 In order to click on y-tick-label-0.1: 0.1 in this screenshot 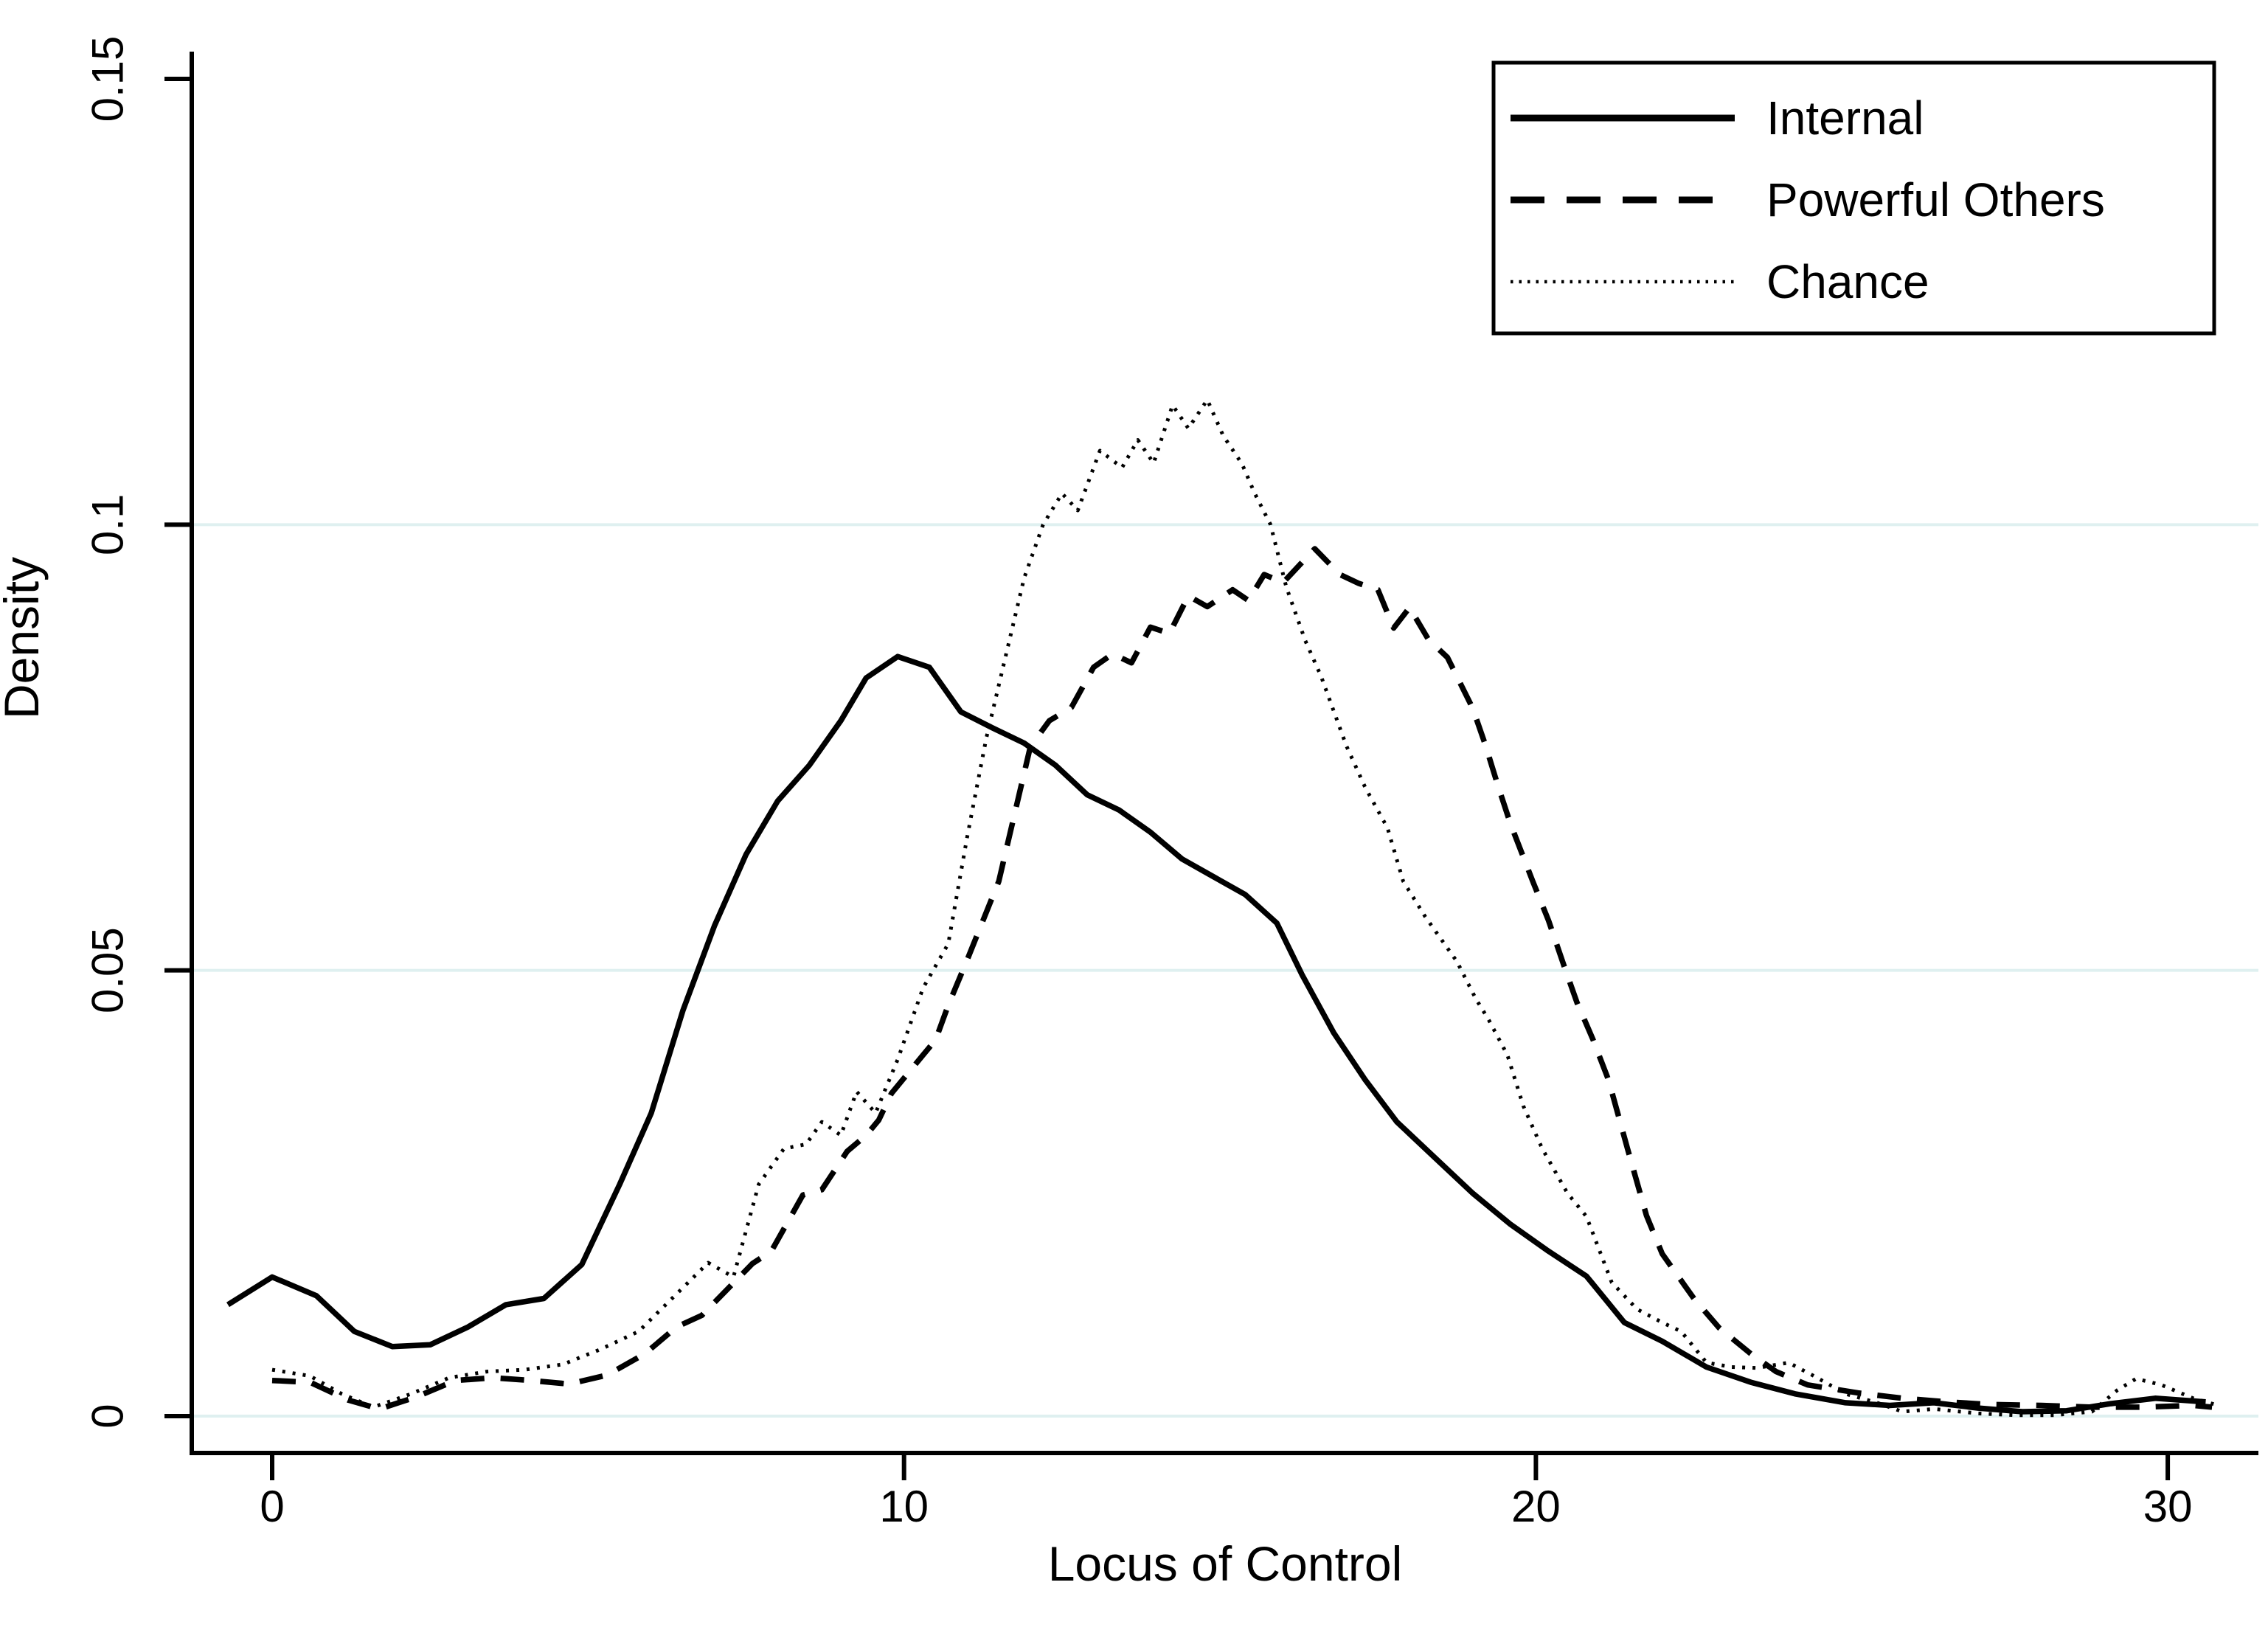, I will do `click(108, 524)`.